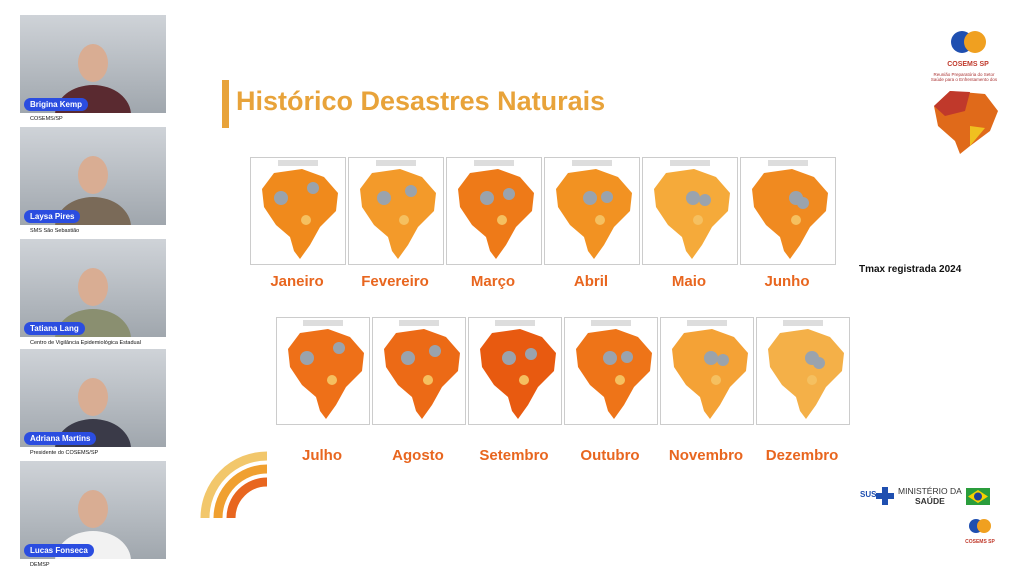  I want to click on participant-role: COSEMS/SP, so click(93, 119).